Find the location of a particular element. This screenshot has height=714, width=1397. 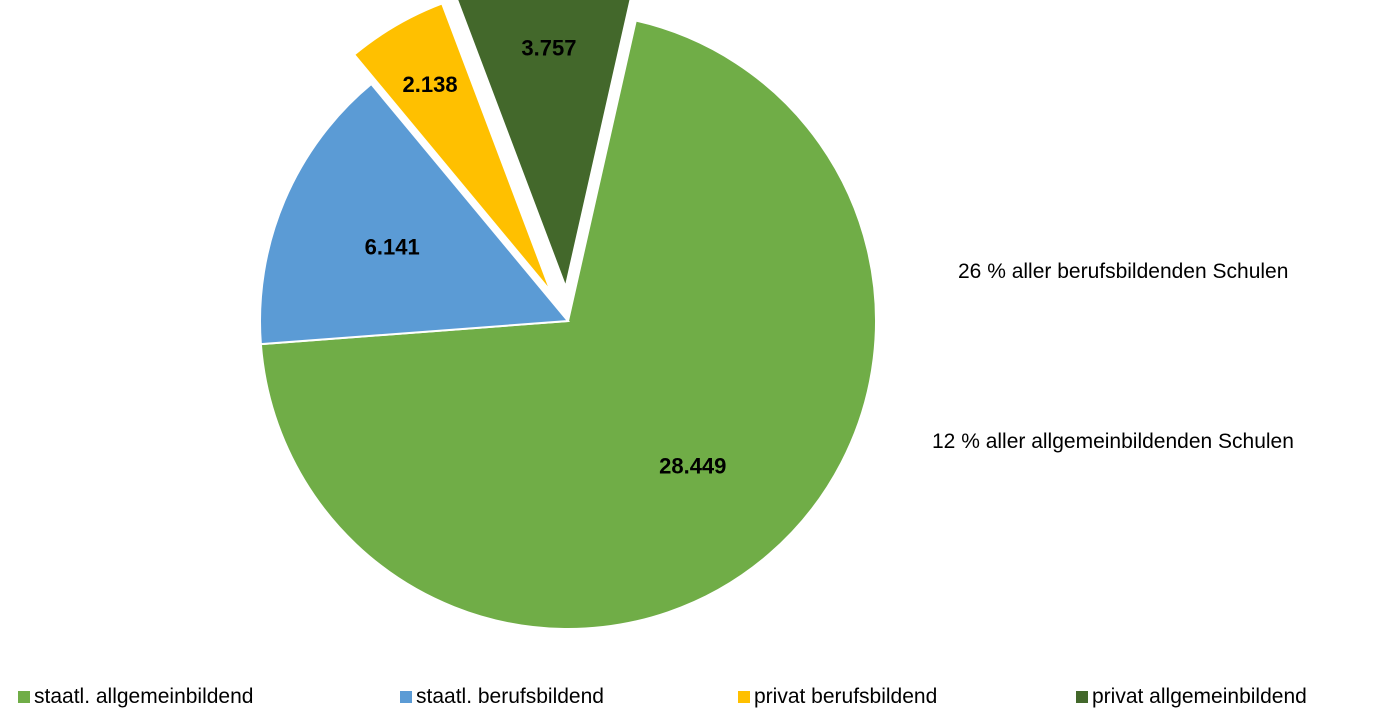

legend-item-privat-berufsbildend: privat berufsbildend is located at coordinates (837, 697).